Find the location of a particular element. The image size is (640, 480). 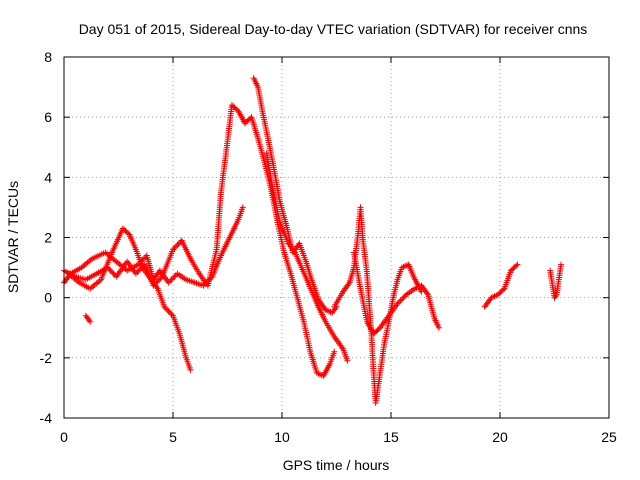

y-tick-label: 6 is located at coordinates (48, 117).